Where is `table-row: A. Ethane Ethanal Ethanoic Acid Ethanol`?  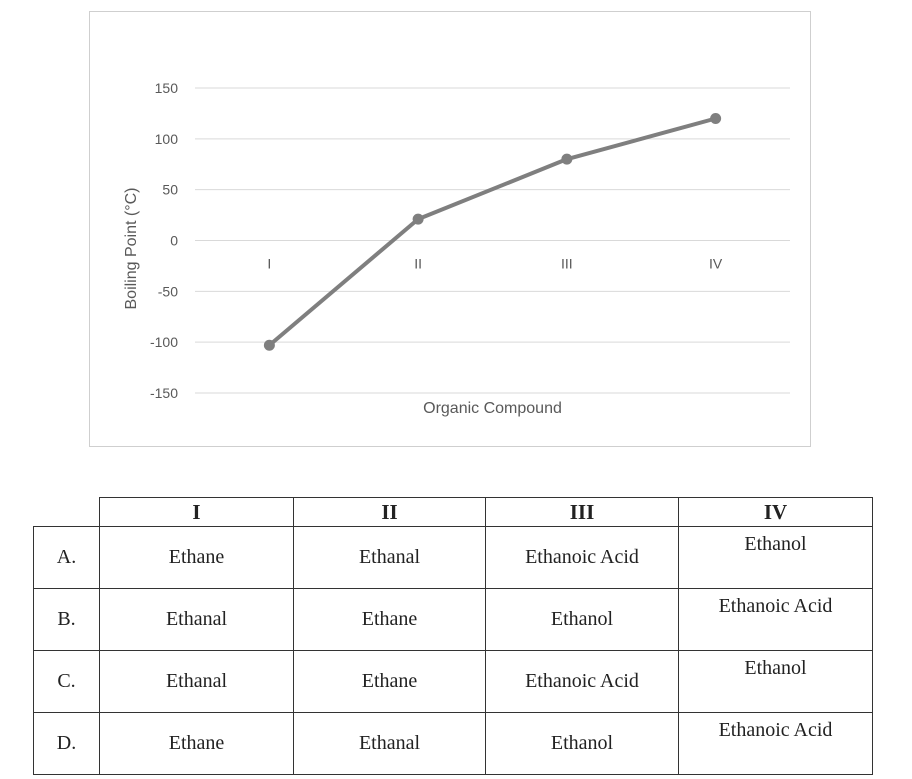
table-row: A. Ethane Ethanal Ethanoic Acid Ethanol is located at coordinates (453, 557).